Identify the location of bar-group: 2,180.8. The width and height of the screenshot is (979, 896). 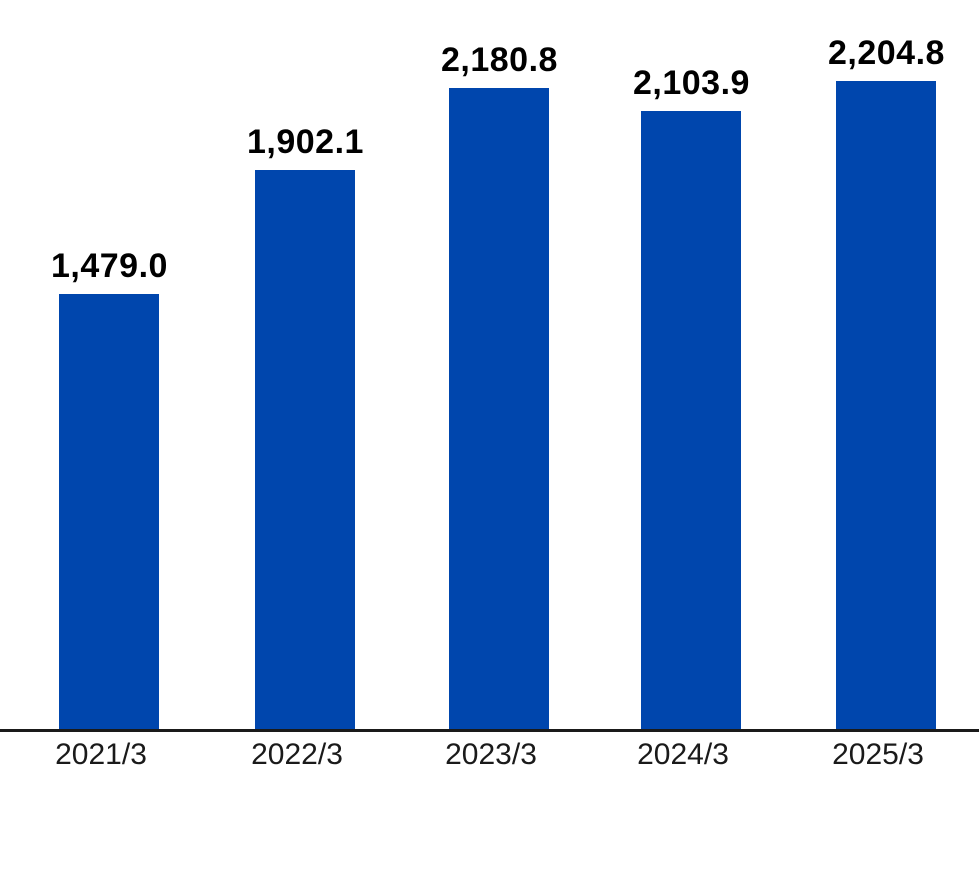
(499, 386).